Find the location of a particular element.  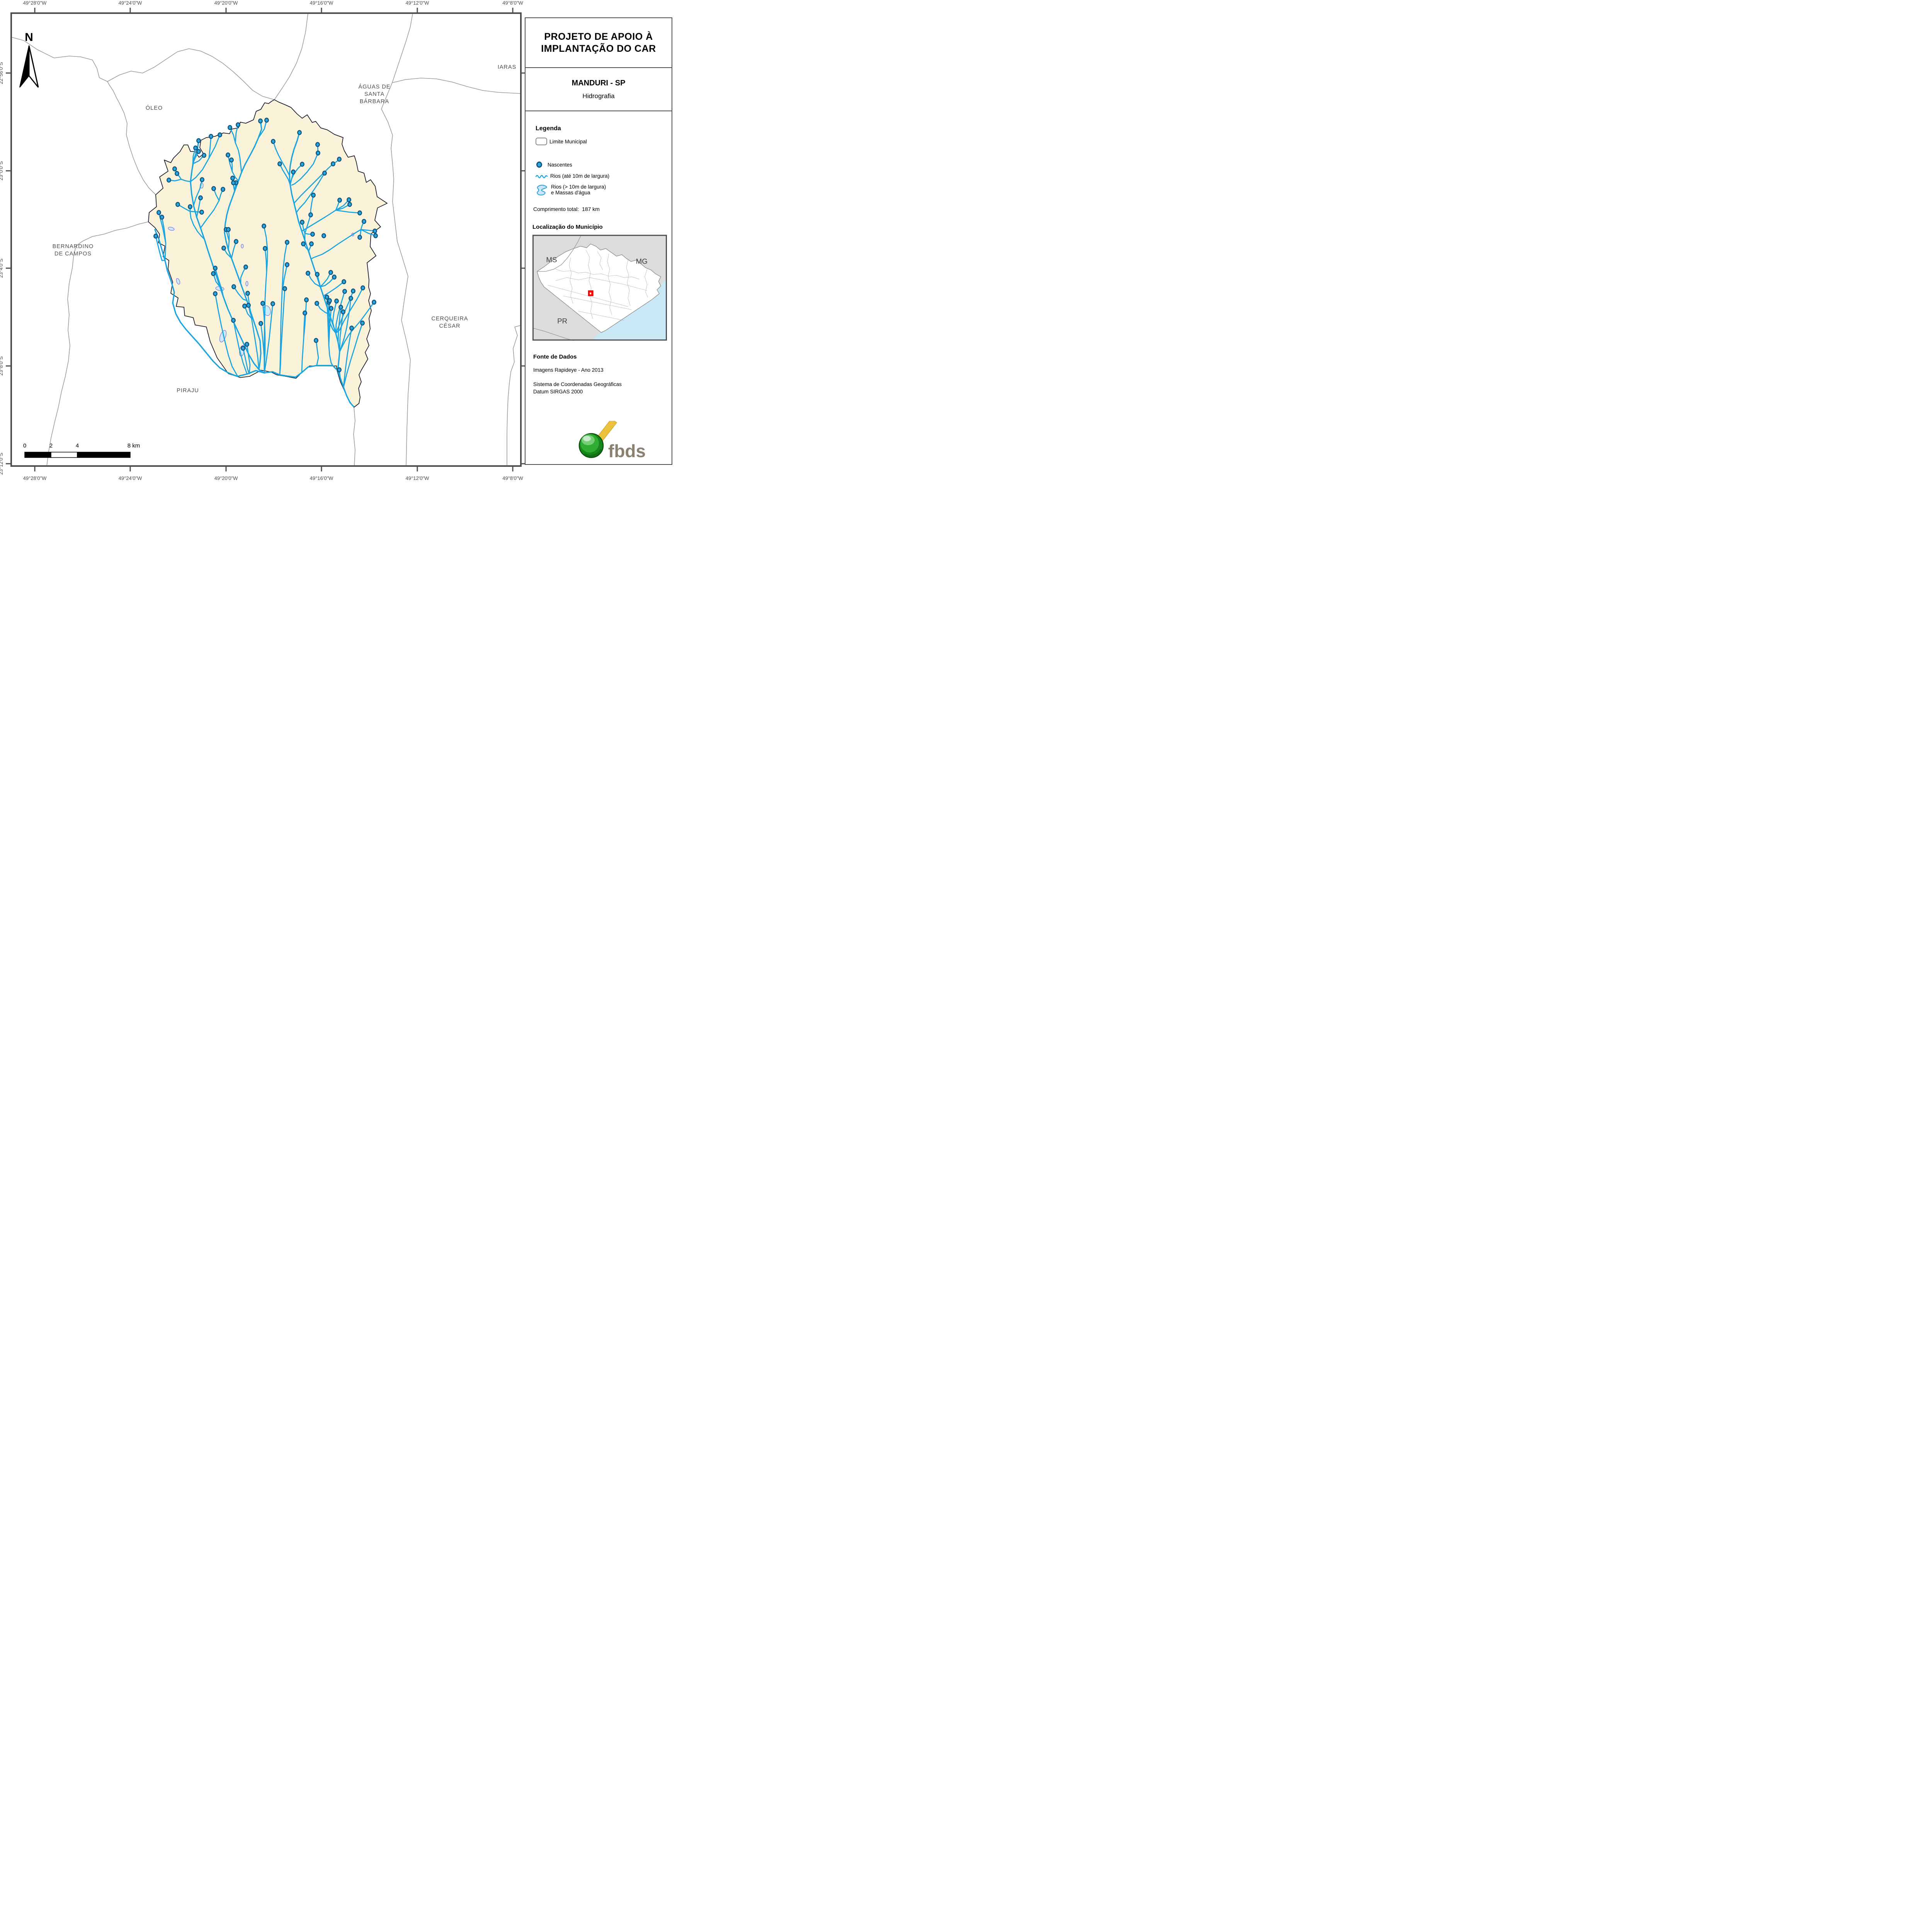

north-arrow-left-wing is located at coordinates (24, 66).